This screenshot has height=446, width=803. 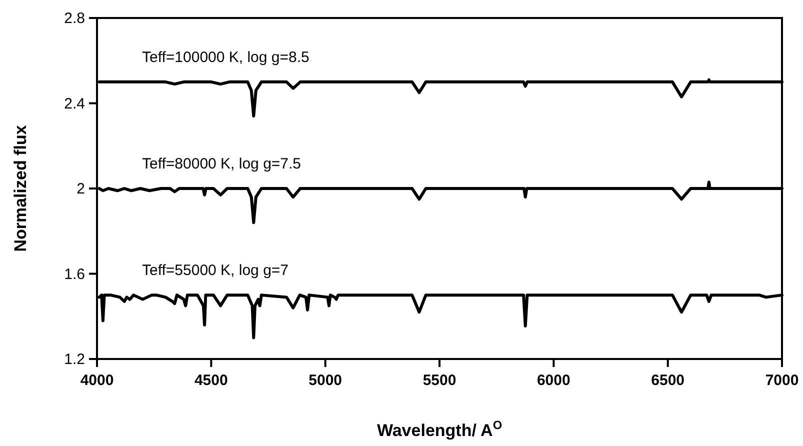 What do you see at coordinates (74, 274) in the screenshot?
I see `y-tick-label: 1.6` at bounding box center [74, 274].